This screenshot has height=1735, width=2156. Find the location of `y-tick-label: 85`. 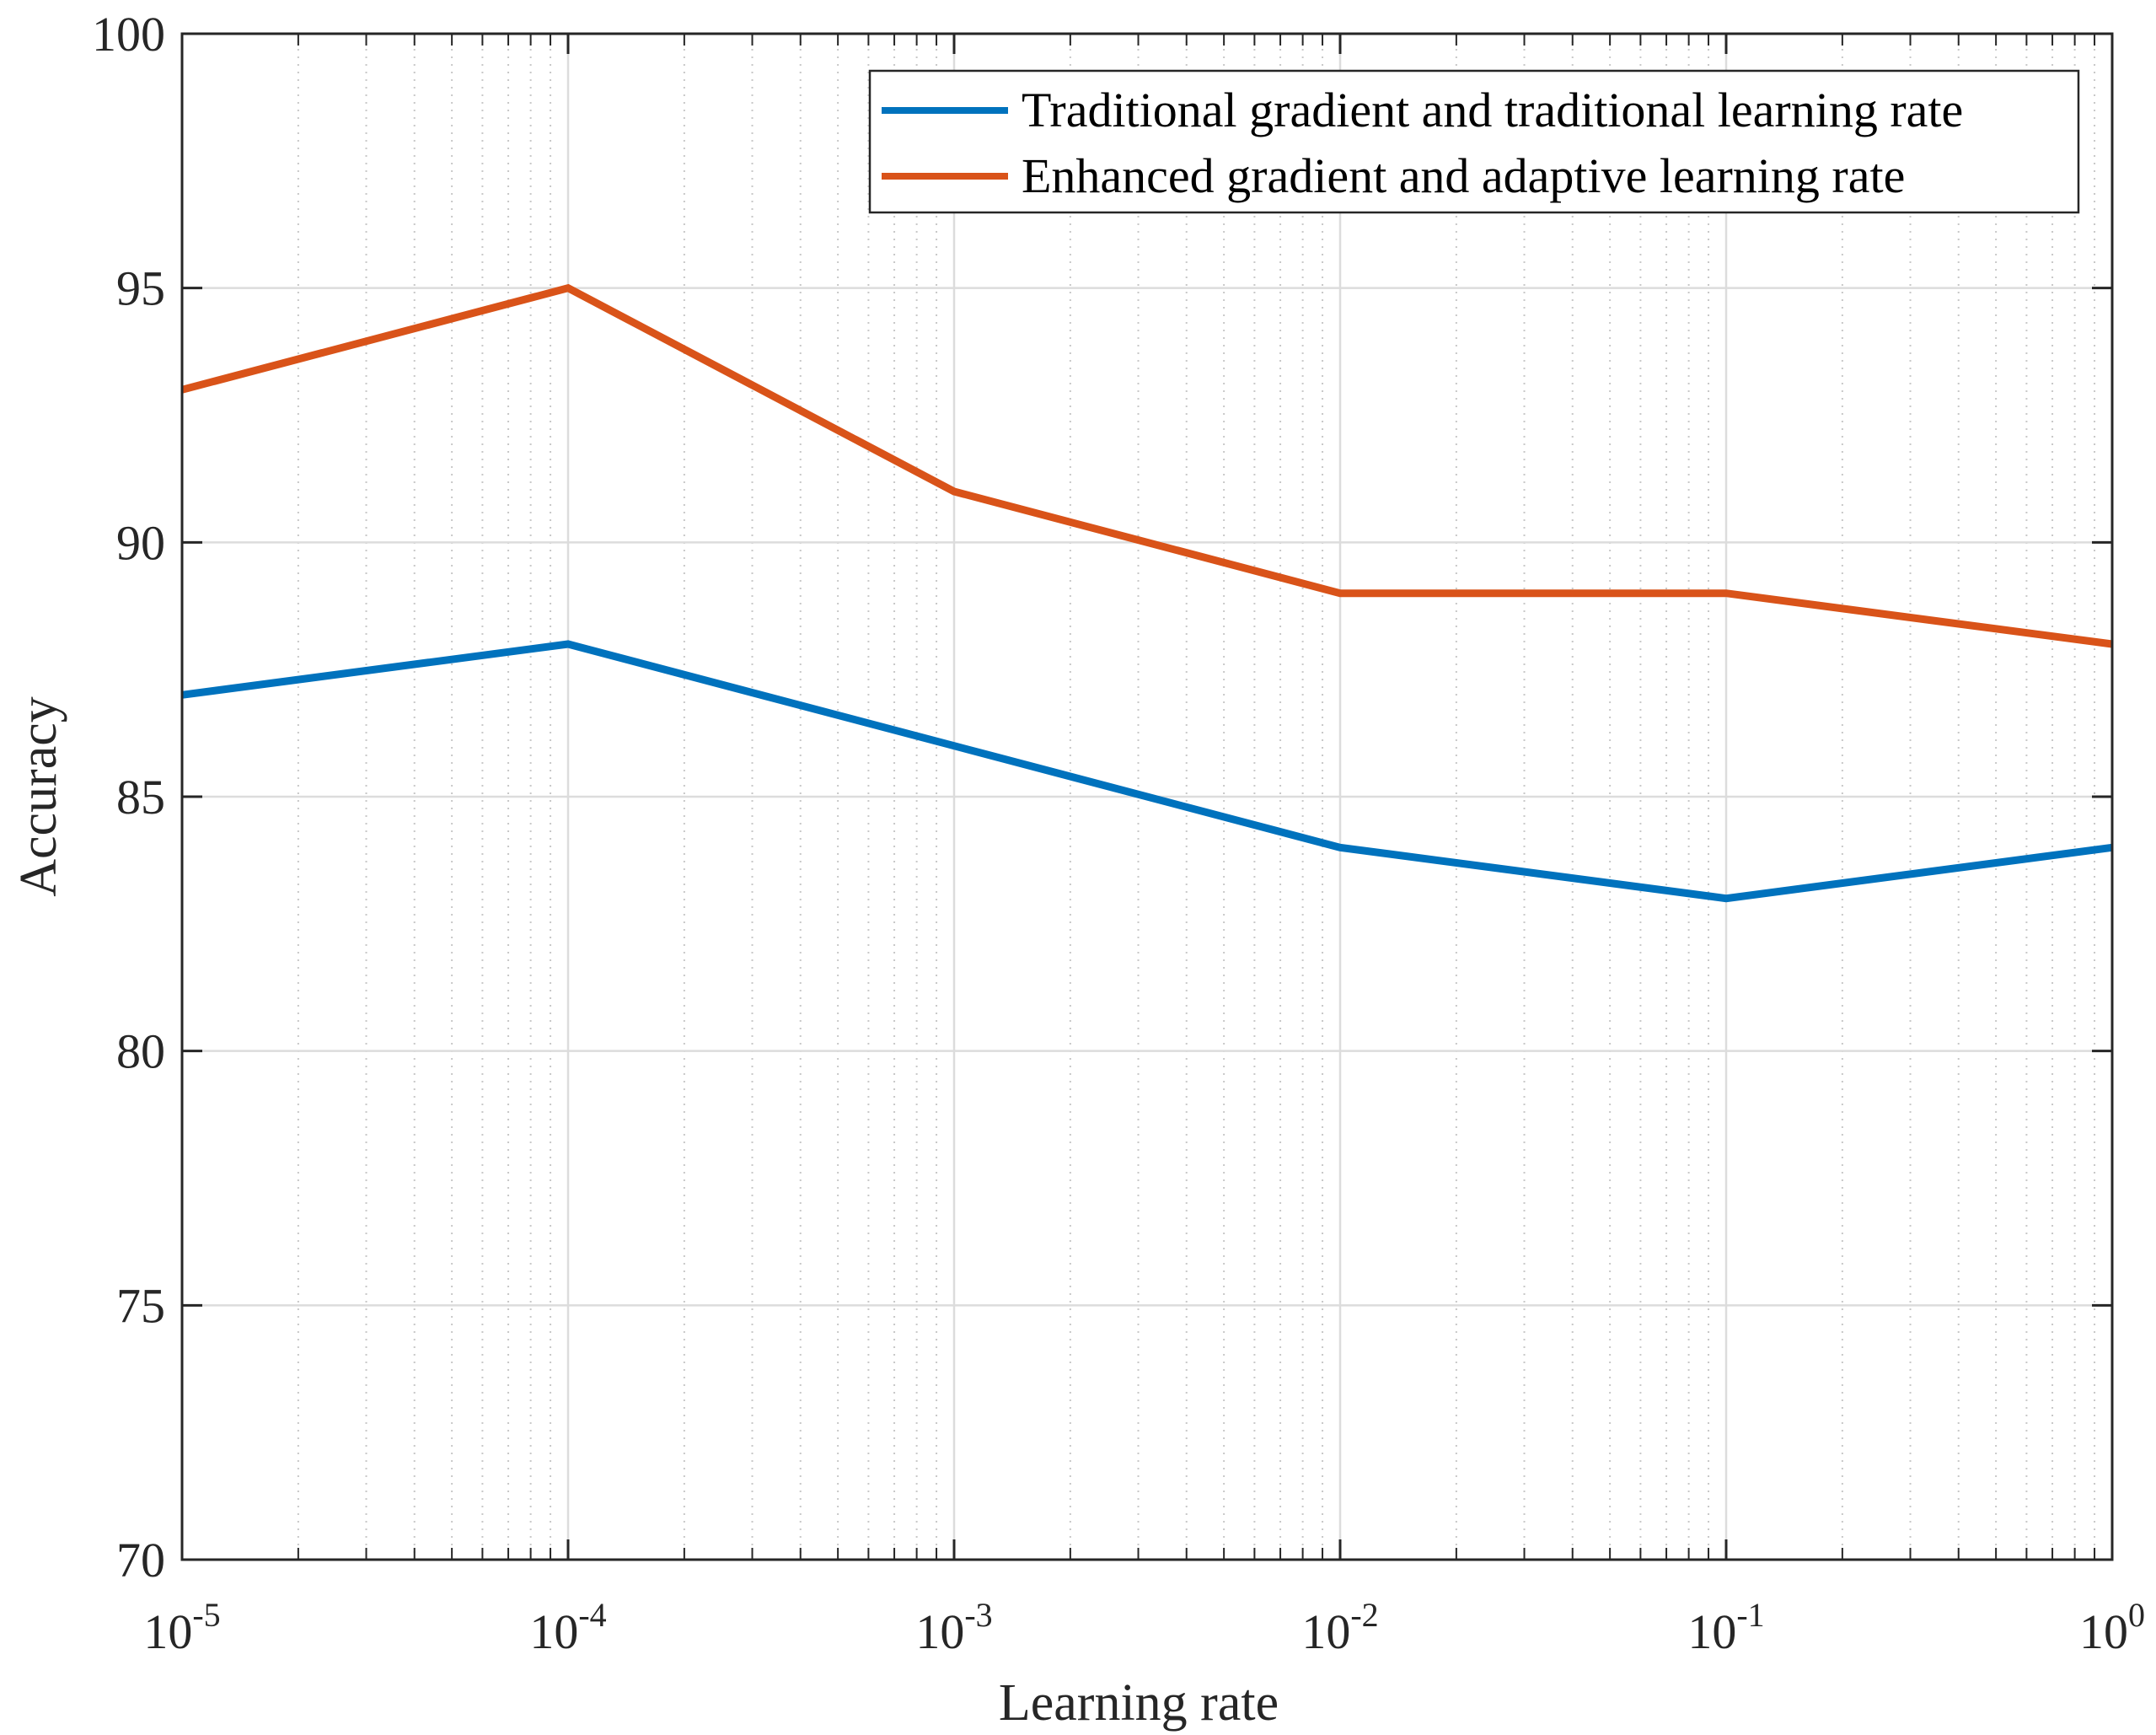

y-tick-label: 85 is located at coordinates (140, 797).